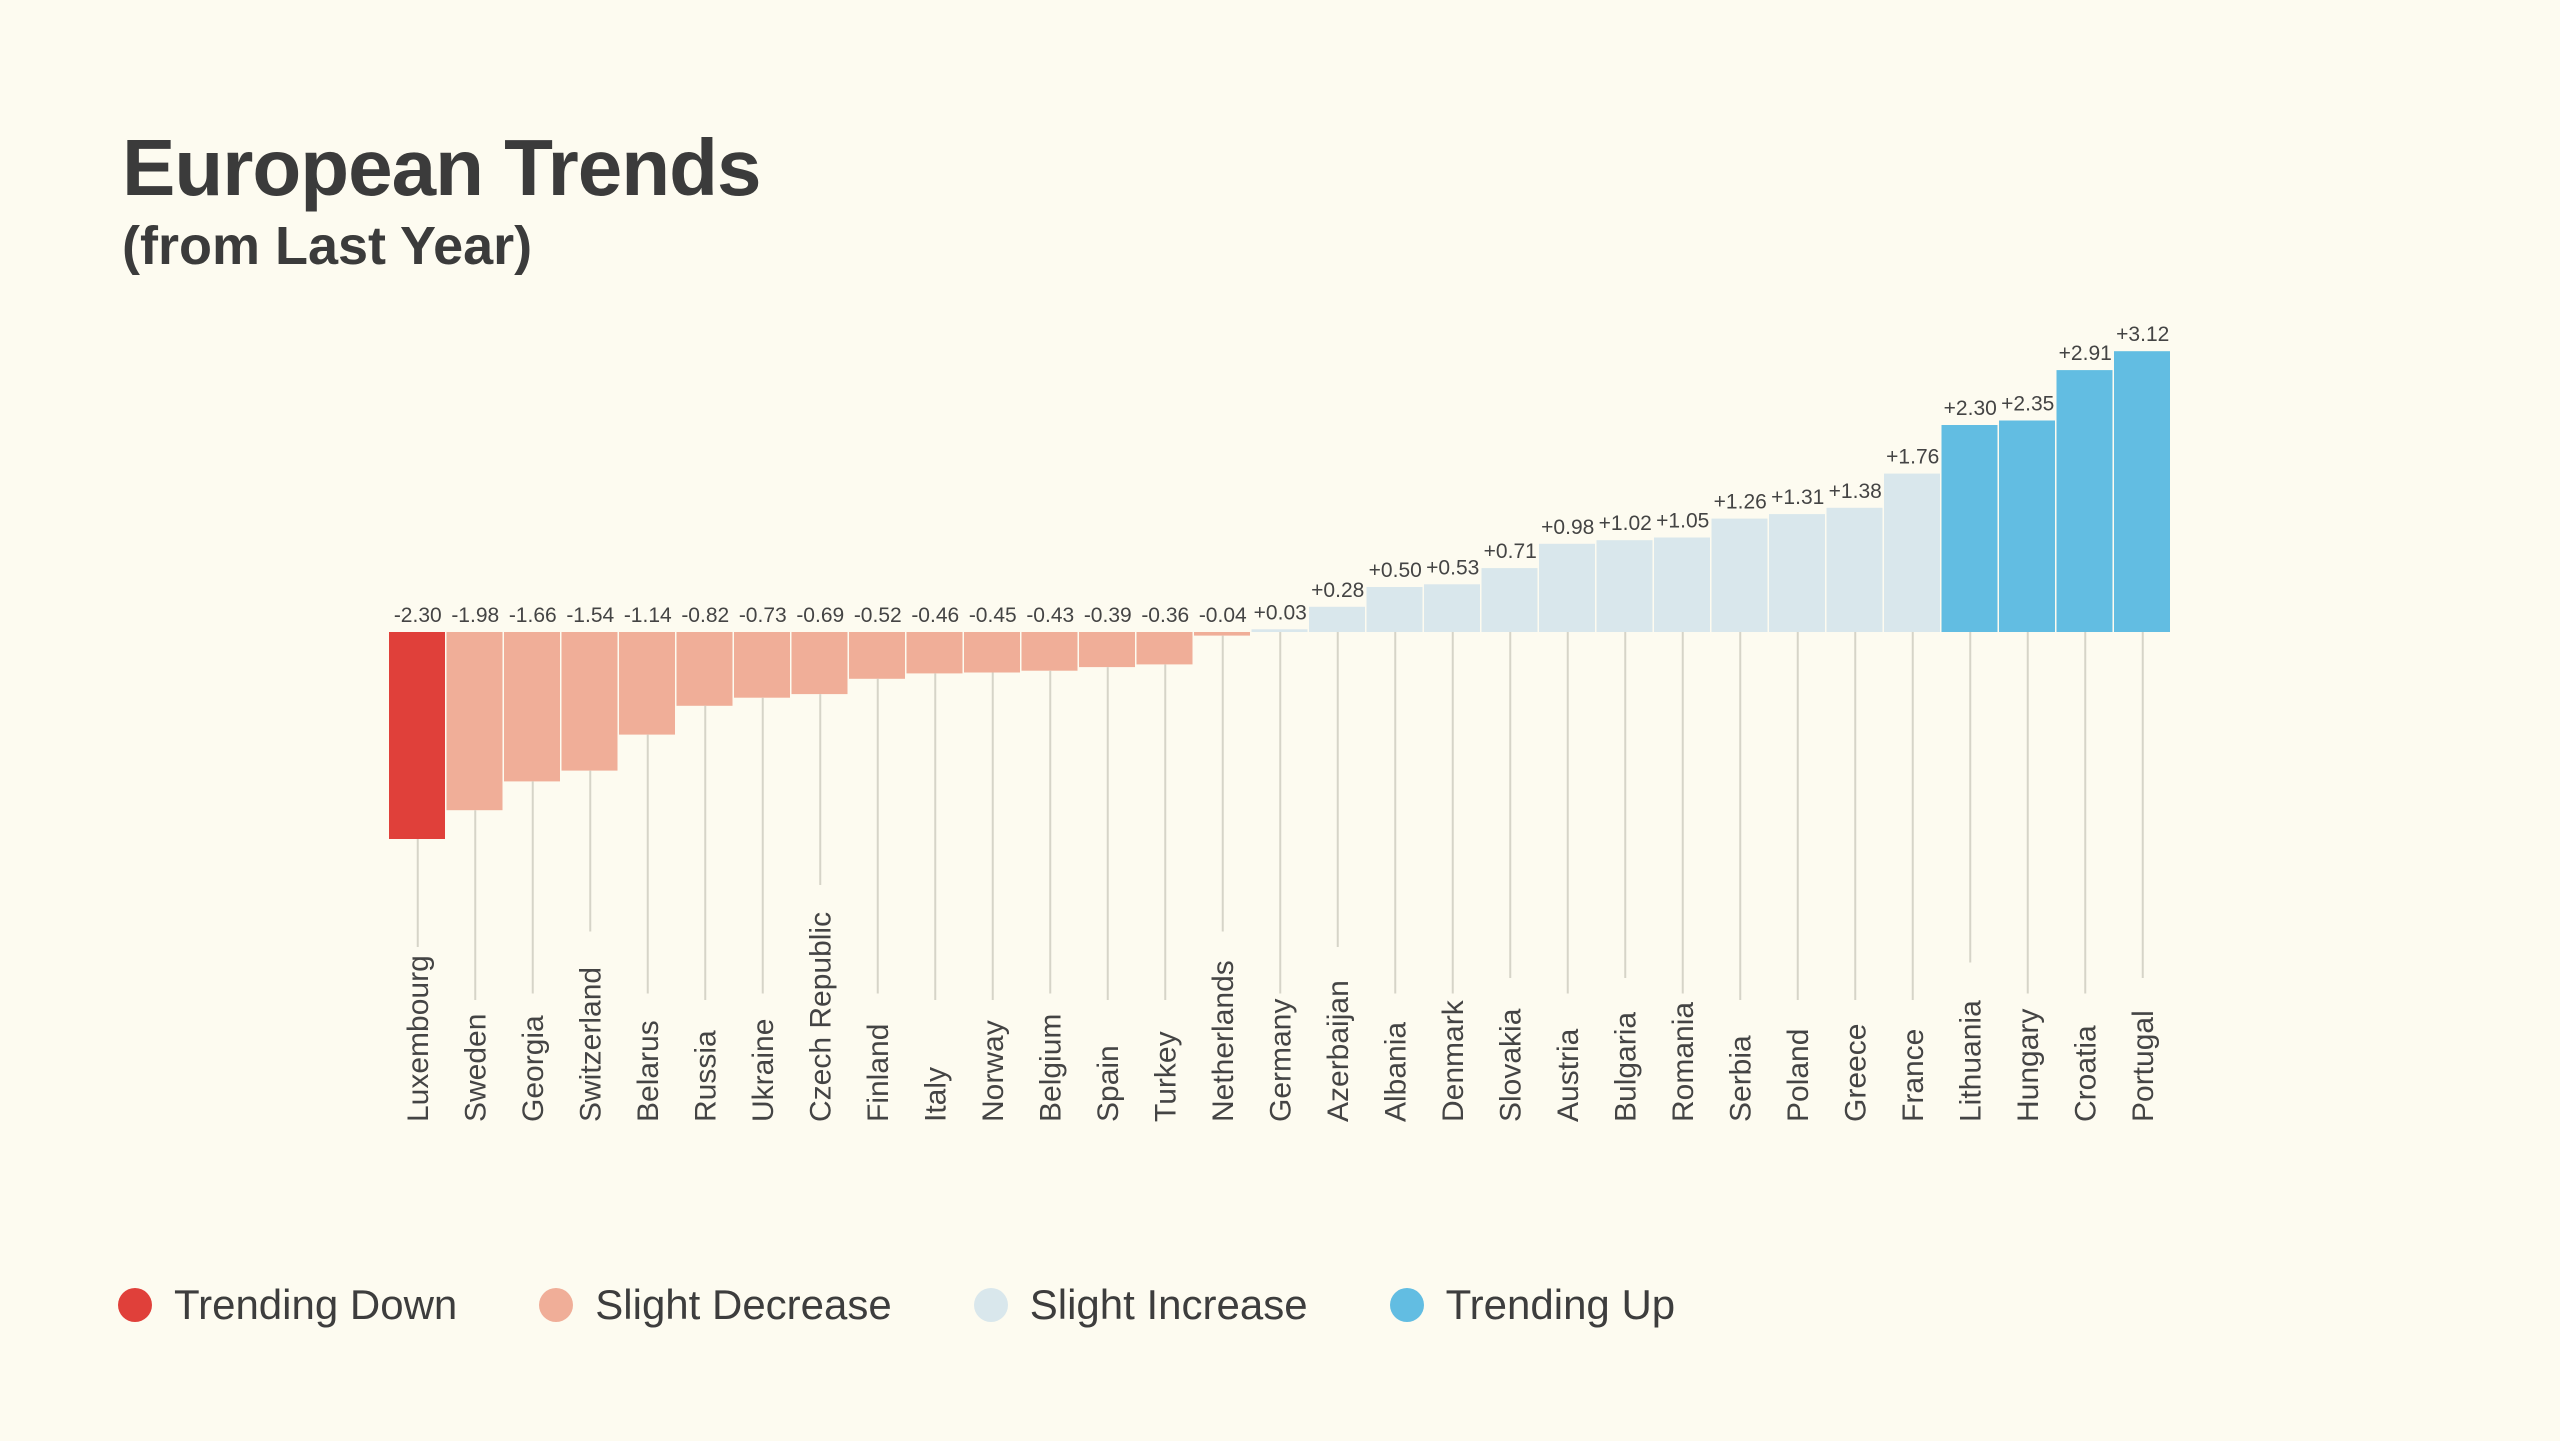  I want to click on value-label: +0.28, so click(1337, 590).